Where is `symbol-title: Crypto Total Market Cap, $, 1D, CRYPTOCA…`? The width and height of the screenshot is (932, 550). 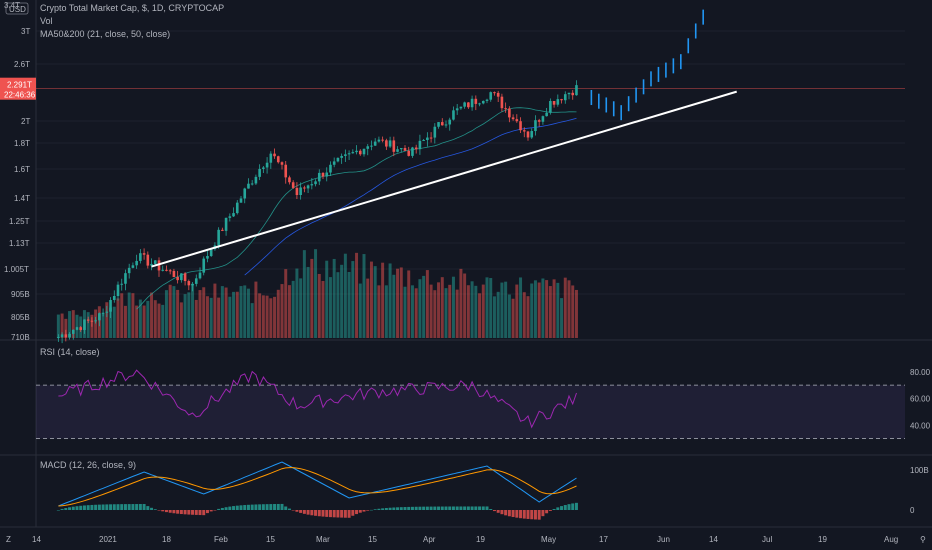
symbol-title: Crypto Total Market Cap, $, 1D, CRYPTOCA… is located at coordinates (132, 8).